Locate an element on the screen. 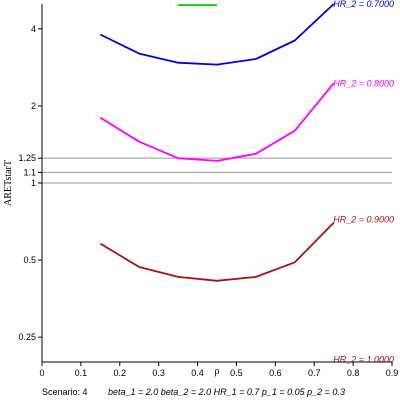 This screenshot has height=400, width=400. series-label: HR_2 = 0.9000 is located at coordinates (363, 220).